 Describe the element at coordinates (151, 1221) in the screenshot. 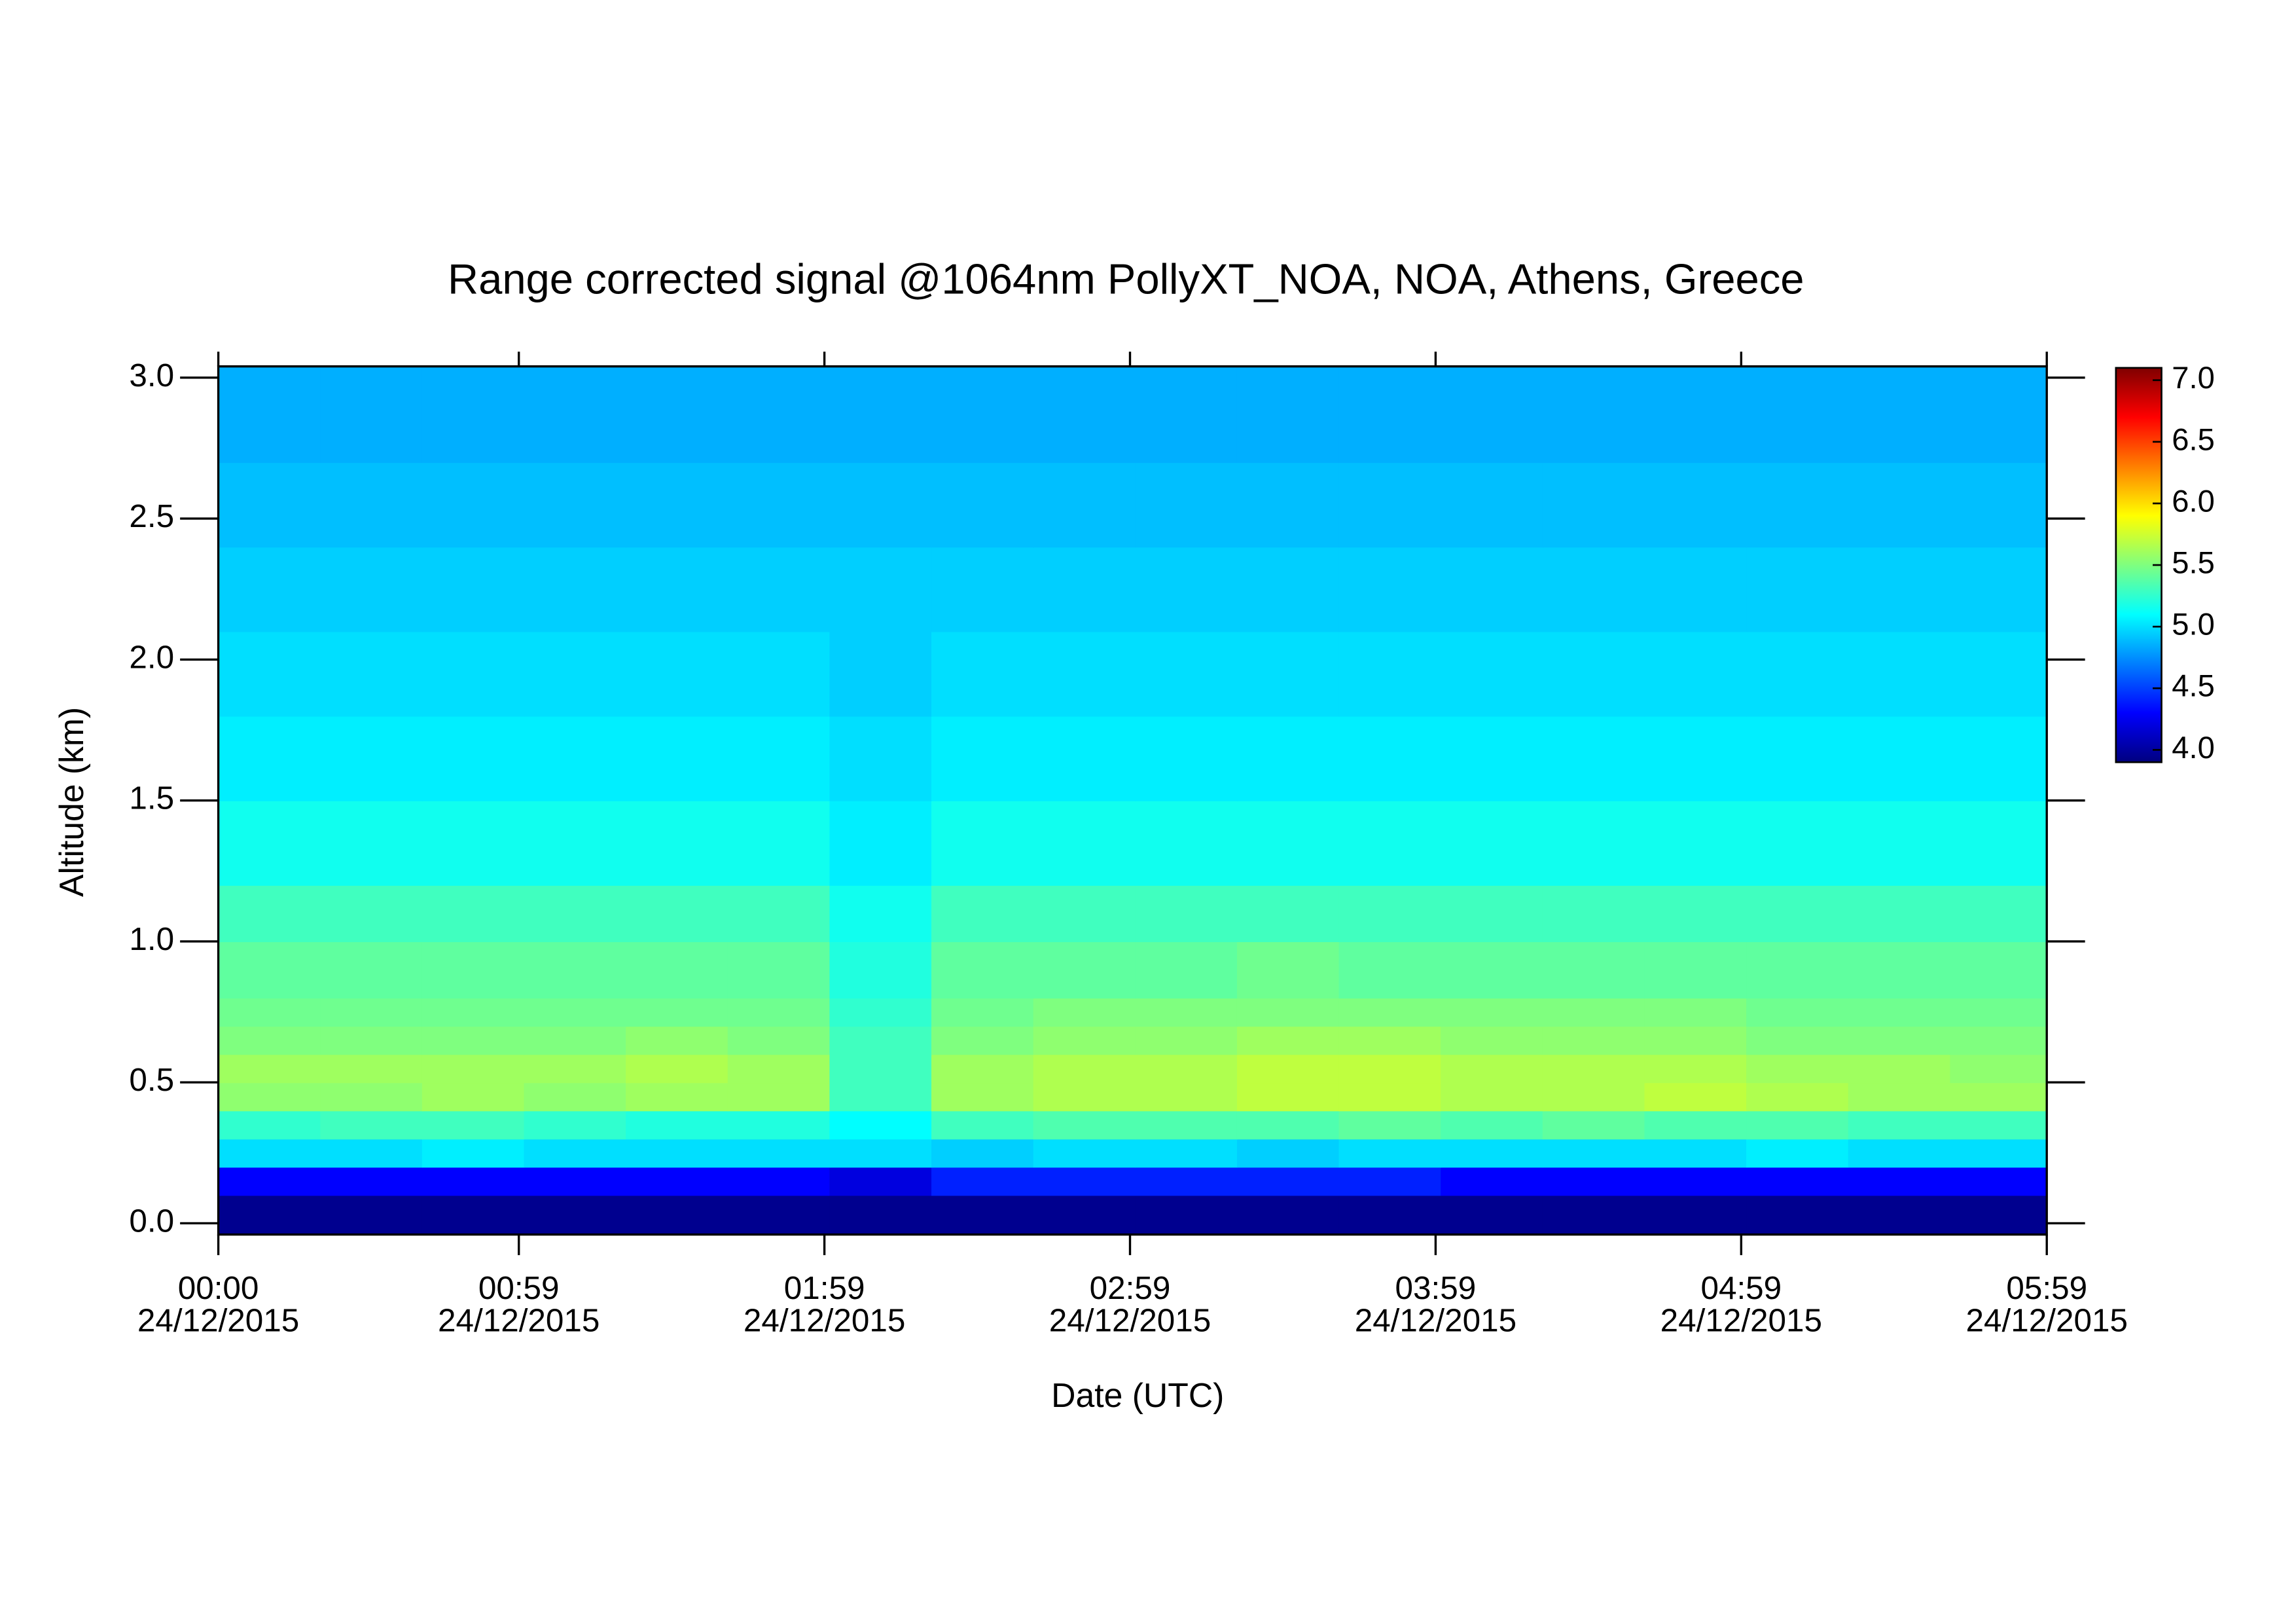

I see `y-tick-label: 0.0` at that location.